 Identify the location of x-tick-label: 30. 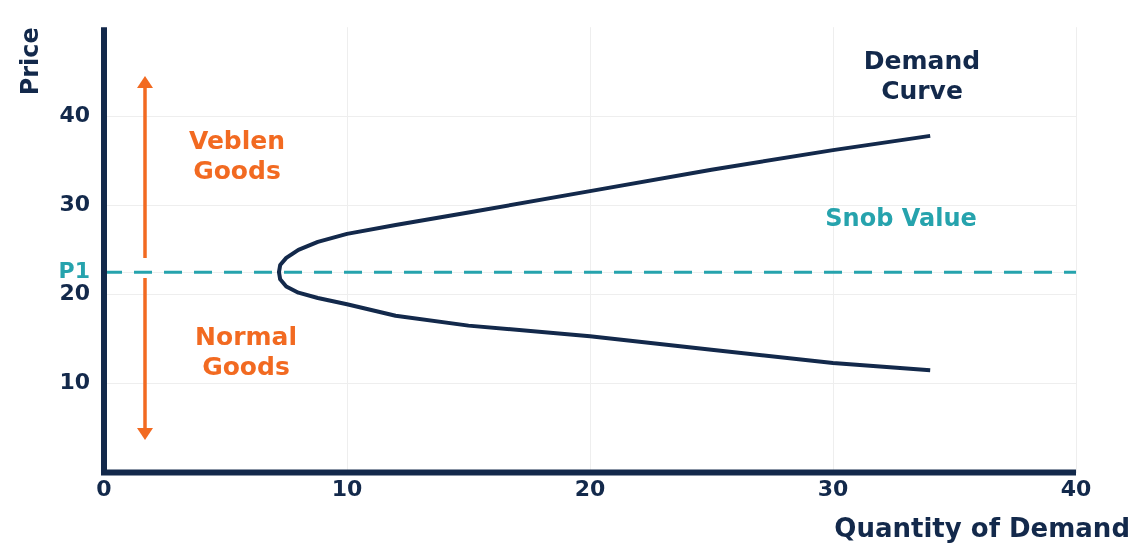
(833, 488).